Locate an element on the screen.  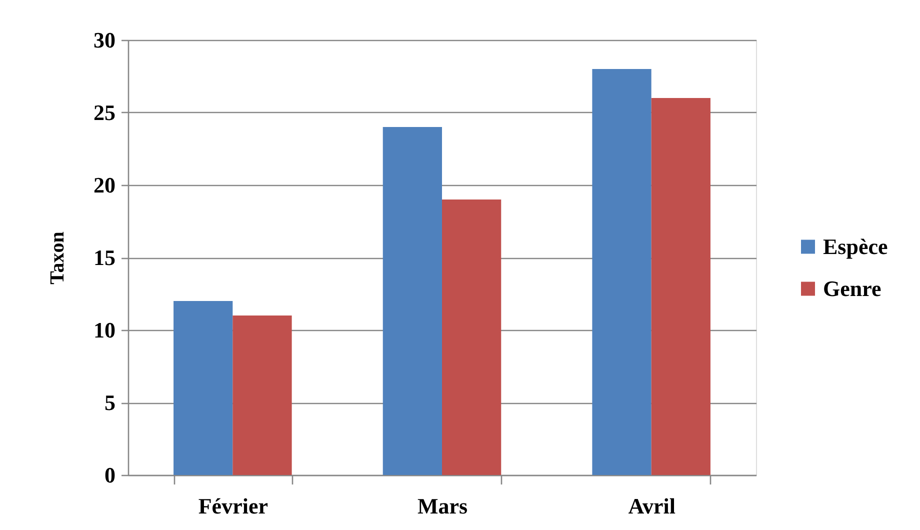
y-axis-title: Taxon is located at coordinates (57, 258).